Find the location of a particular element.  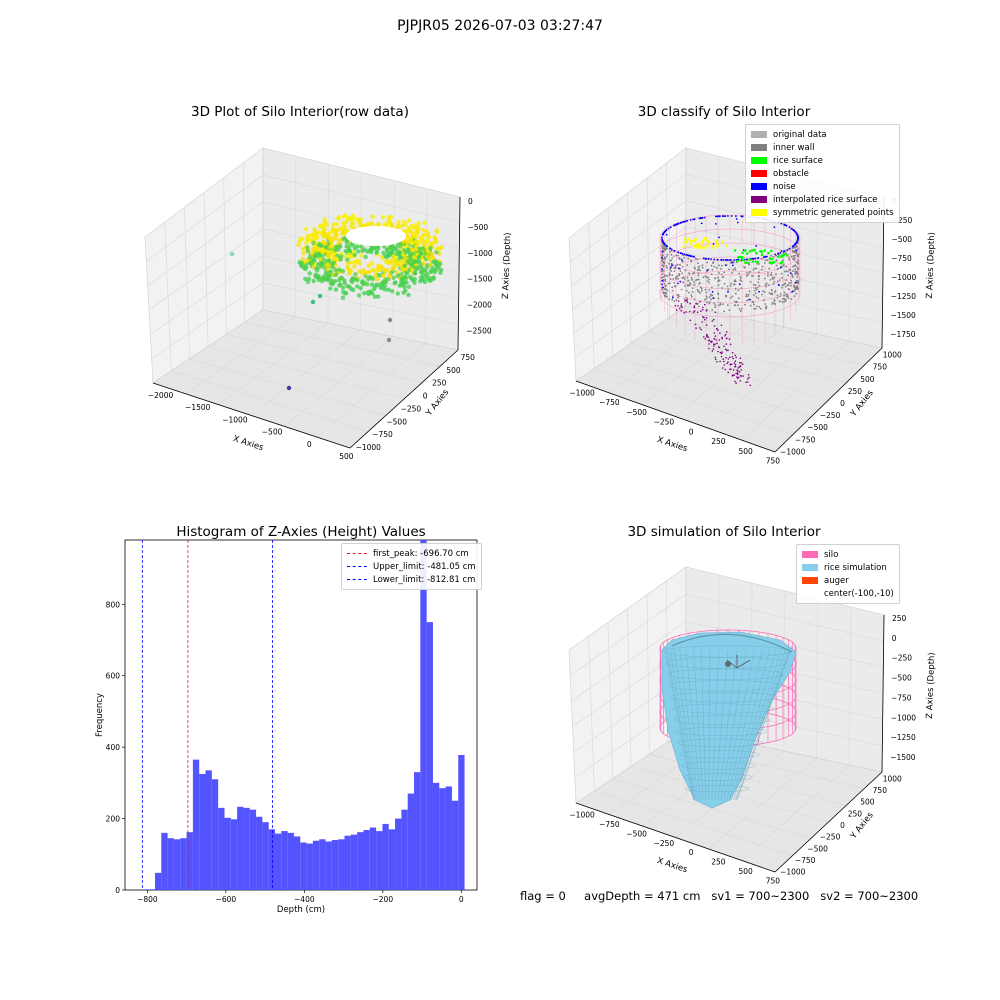

raw-z-tick-label: −1500 is located at coordinates (480, 279).